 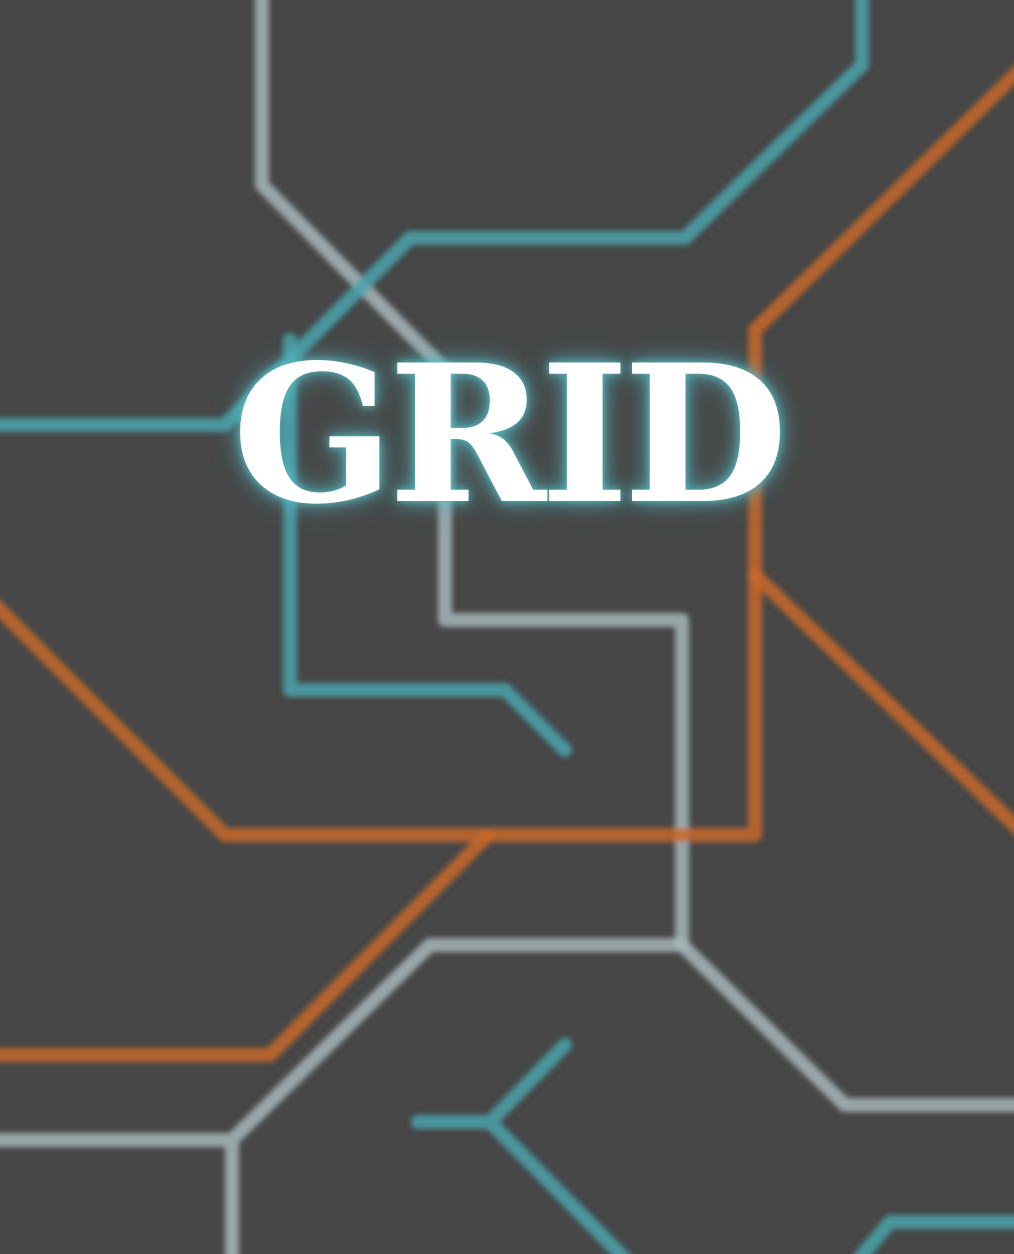 I want to click on grid-title: GRID, so click(x=510, y=434).